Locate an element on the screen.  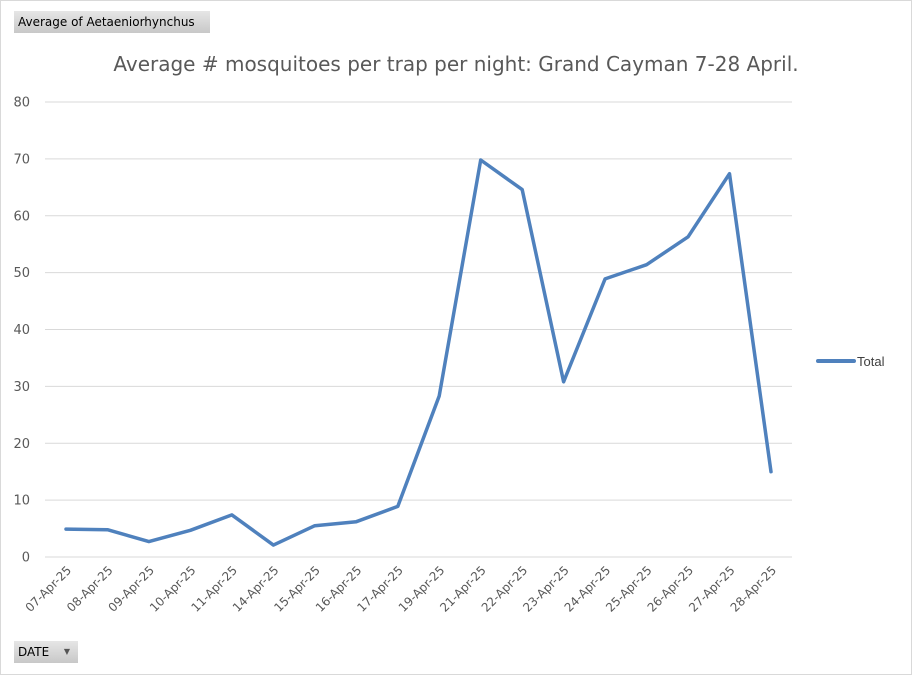
legend-label: Total is located at coordinates (871, 361).